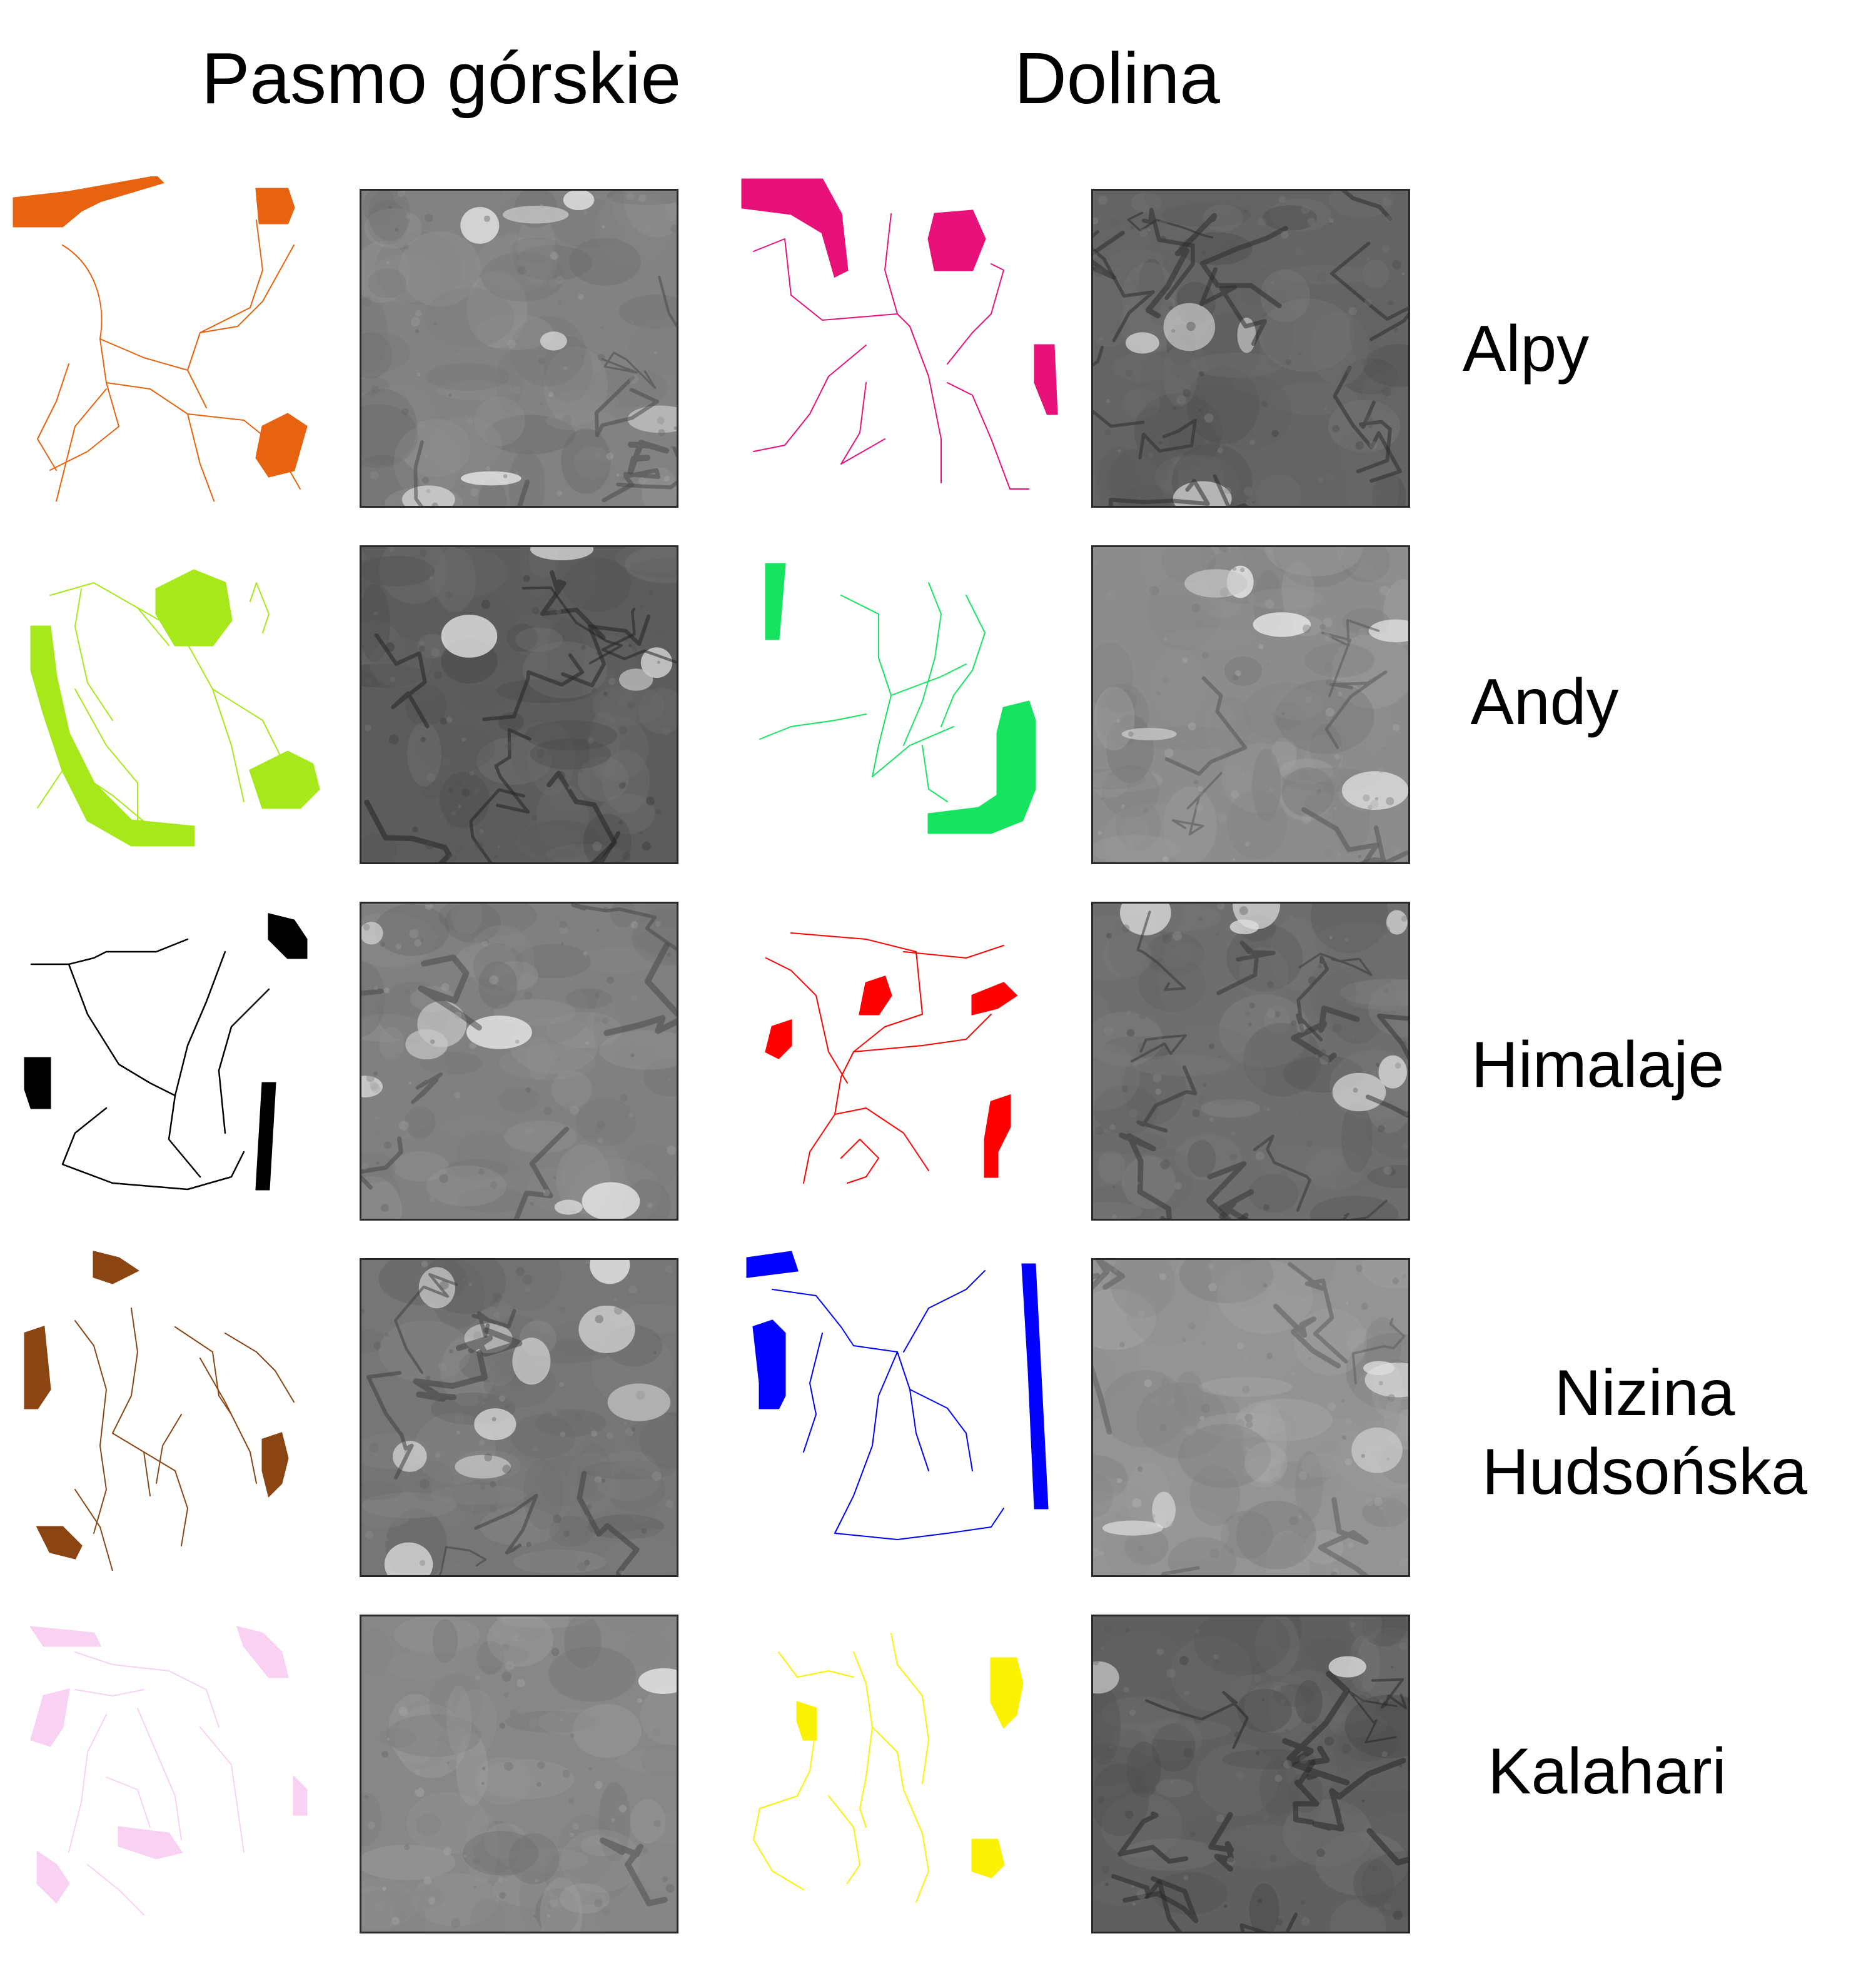 Image resolution: width=1876 pixels, height=1976 pixels. Describe the element at coordinates (1644, 1472) in the screenshot. I see `region-label-line: Hudsońska` at that location.